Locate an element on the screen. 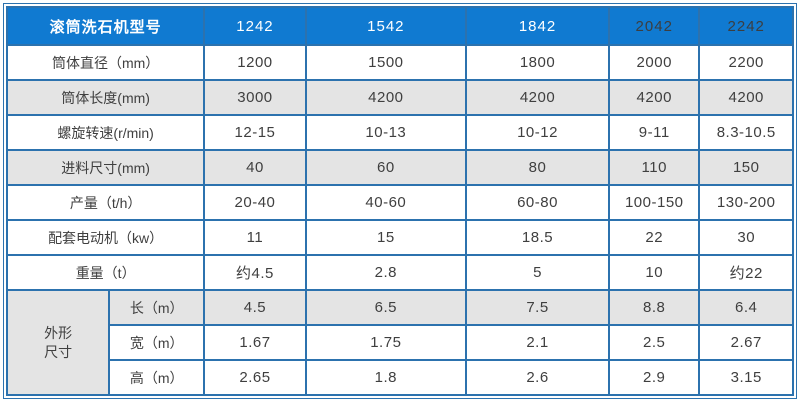 The image size is (800, 414). table-cell: 2.9 is located at coordinates (654, 377).